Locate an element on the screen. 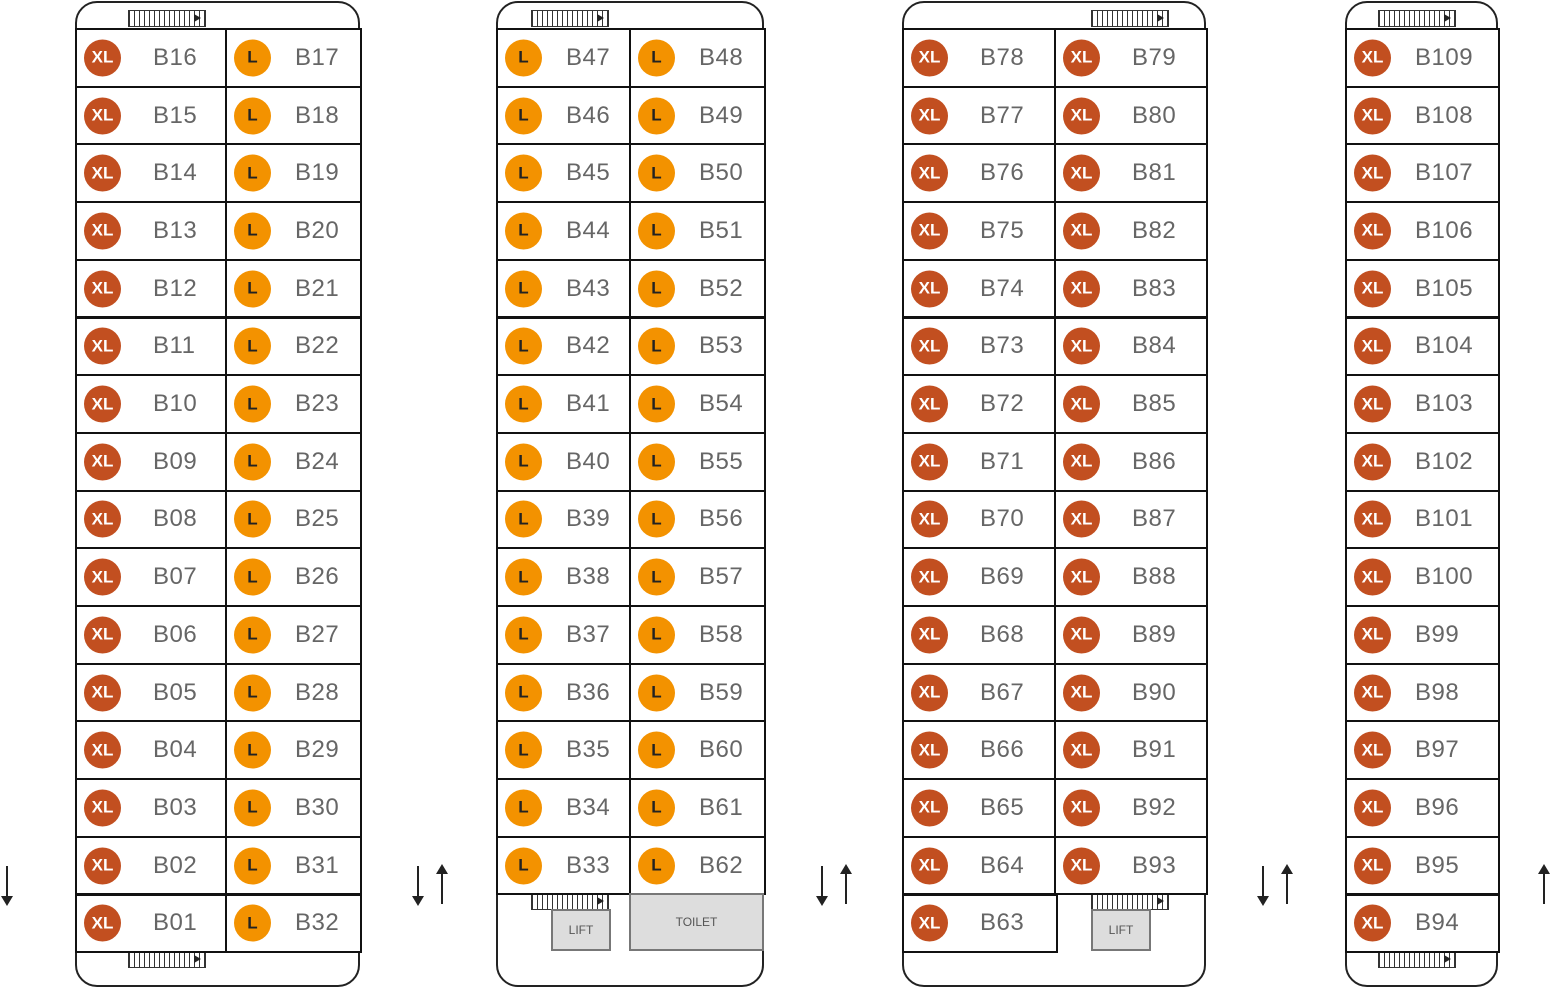 Image resolution: width=1551 pixels, height=987 pixels. storage-unit: L B32 is located at coordinates (293, 923).